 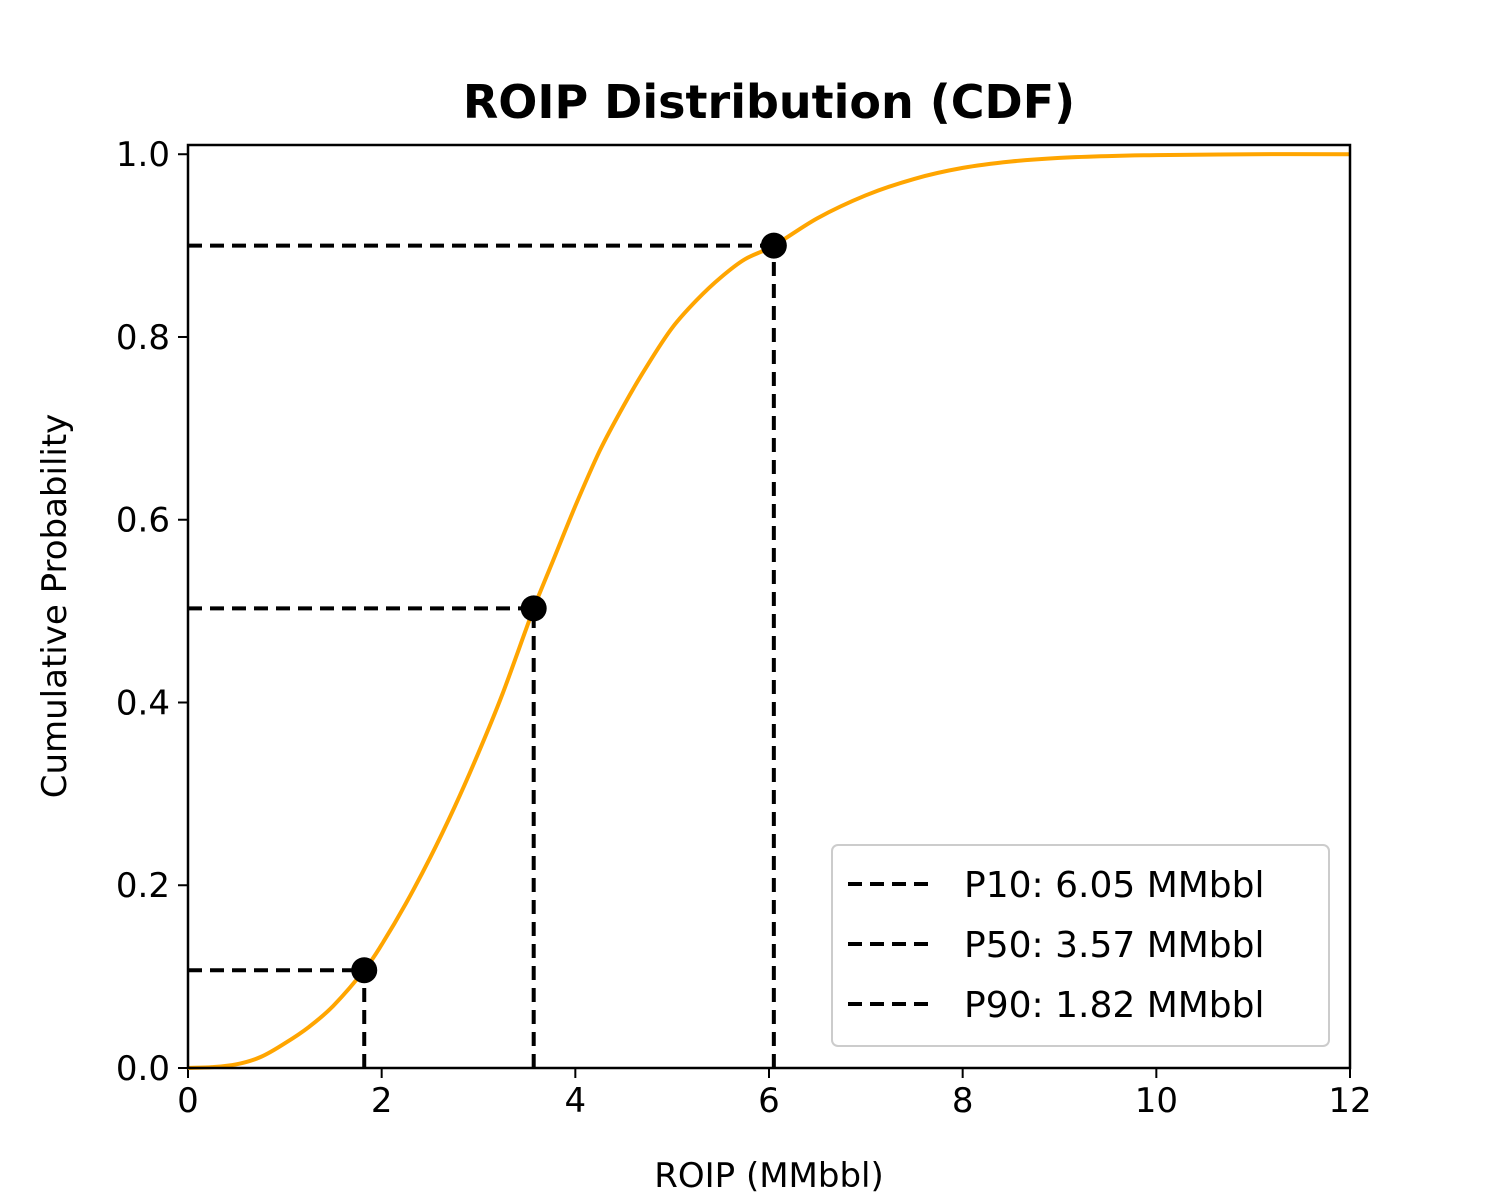 I want to click on legend-box, so click(x=1080, y=945).